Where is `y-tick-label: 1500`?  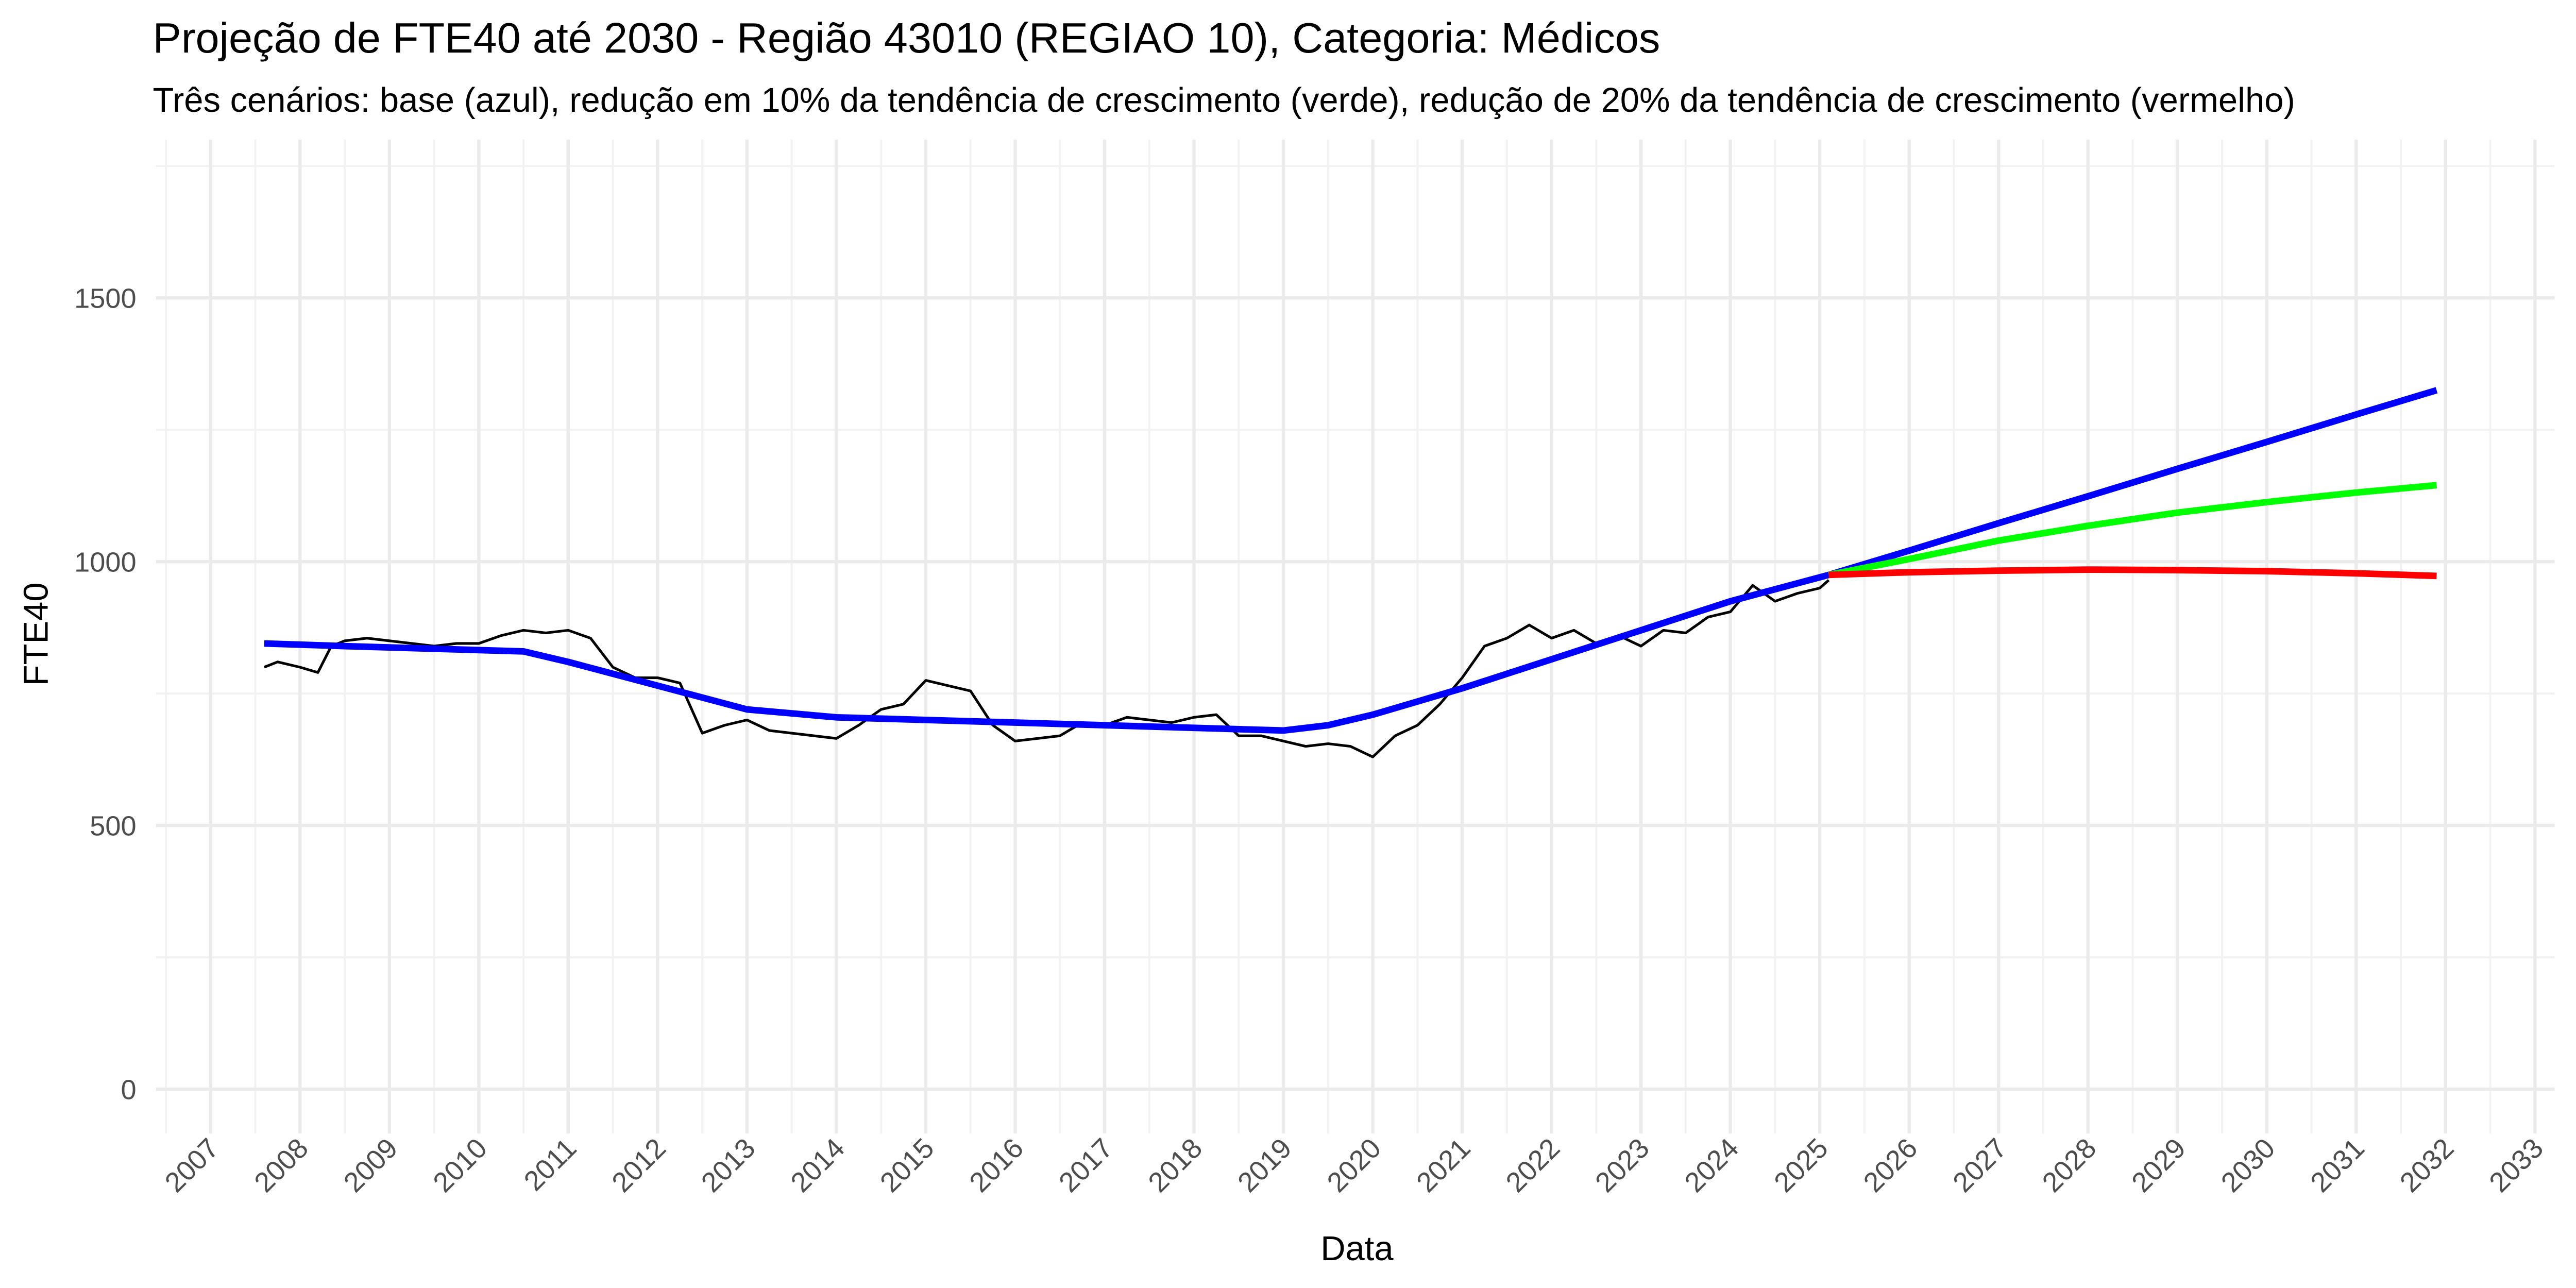 y-tick-label: 1500 is located at coordinates (105, 298).